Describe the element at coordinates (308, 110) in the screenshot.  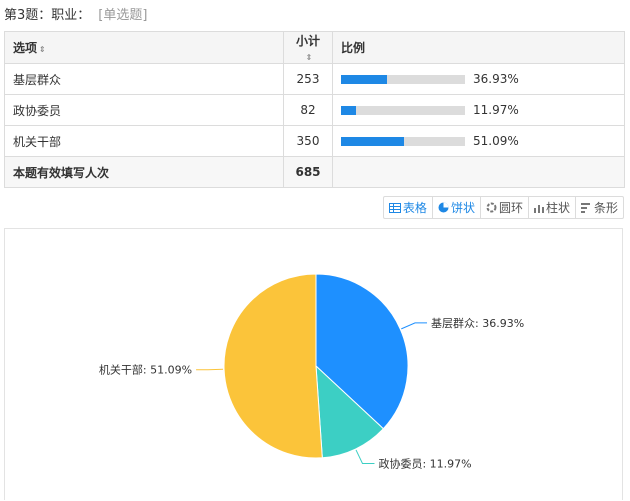
I see `count-cell: 82` at that location.